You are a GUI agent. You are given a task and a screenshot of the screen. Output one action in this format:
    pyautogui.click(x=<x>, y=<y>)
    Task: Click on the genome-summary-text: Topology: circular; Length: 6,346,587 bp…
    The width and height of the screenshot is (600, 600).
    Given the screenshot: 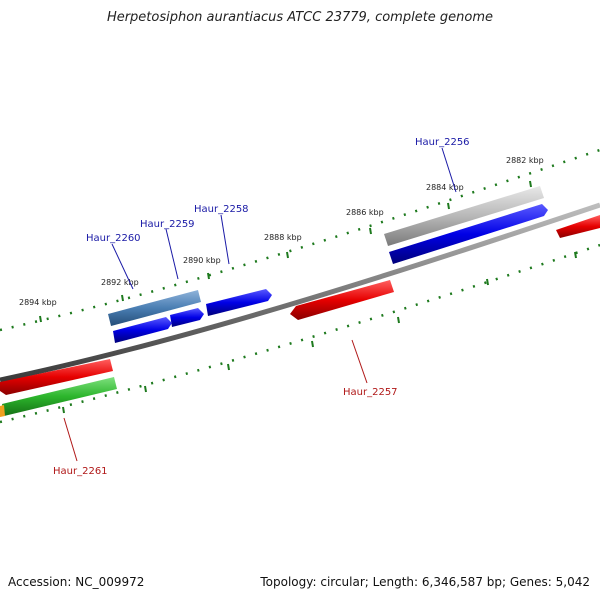 What is the action you would take?
    pyautogui.click(x=425, y=582)
    